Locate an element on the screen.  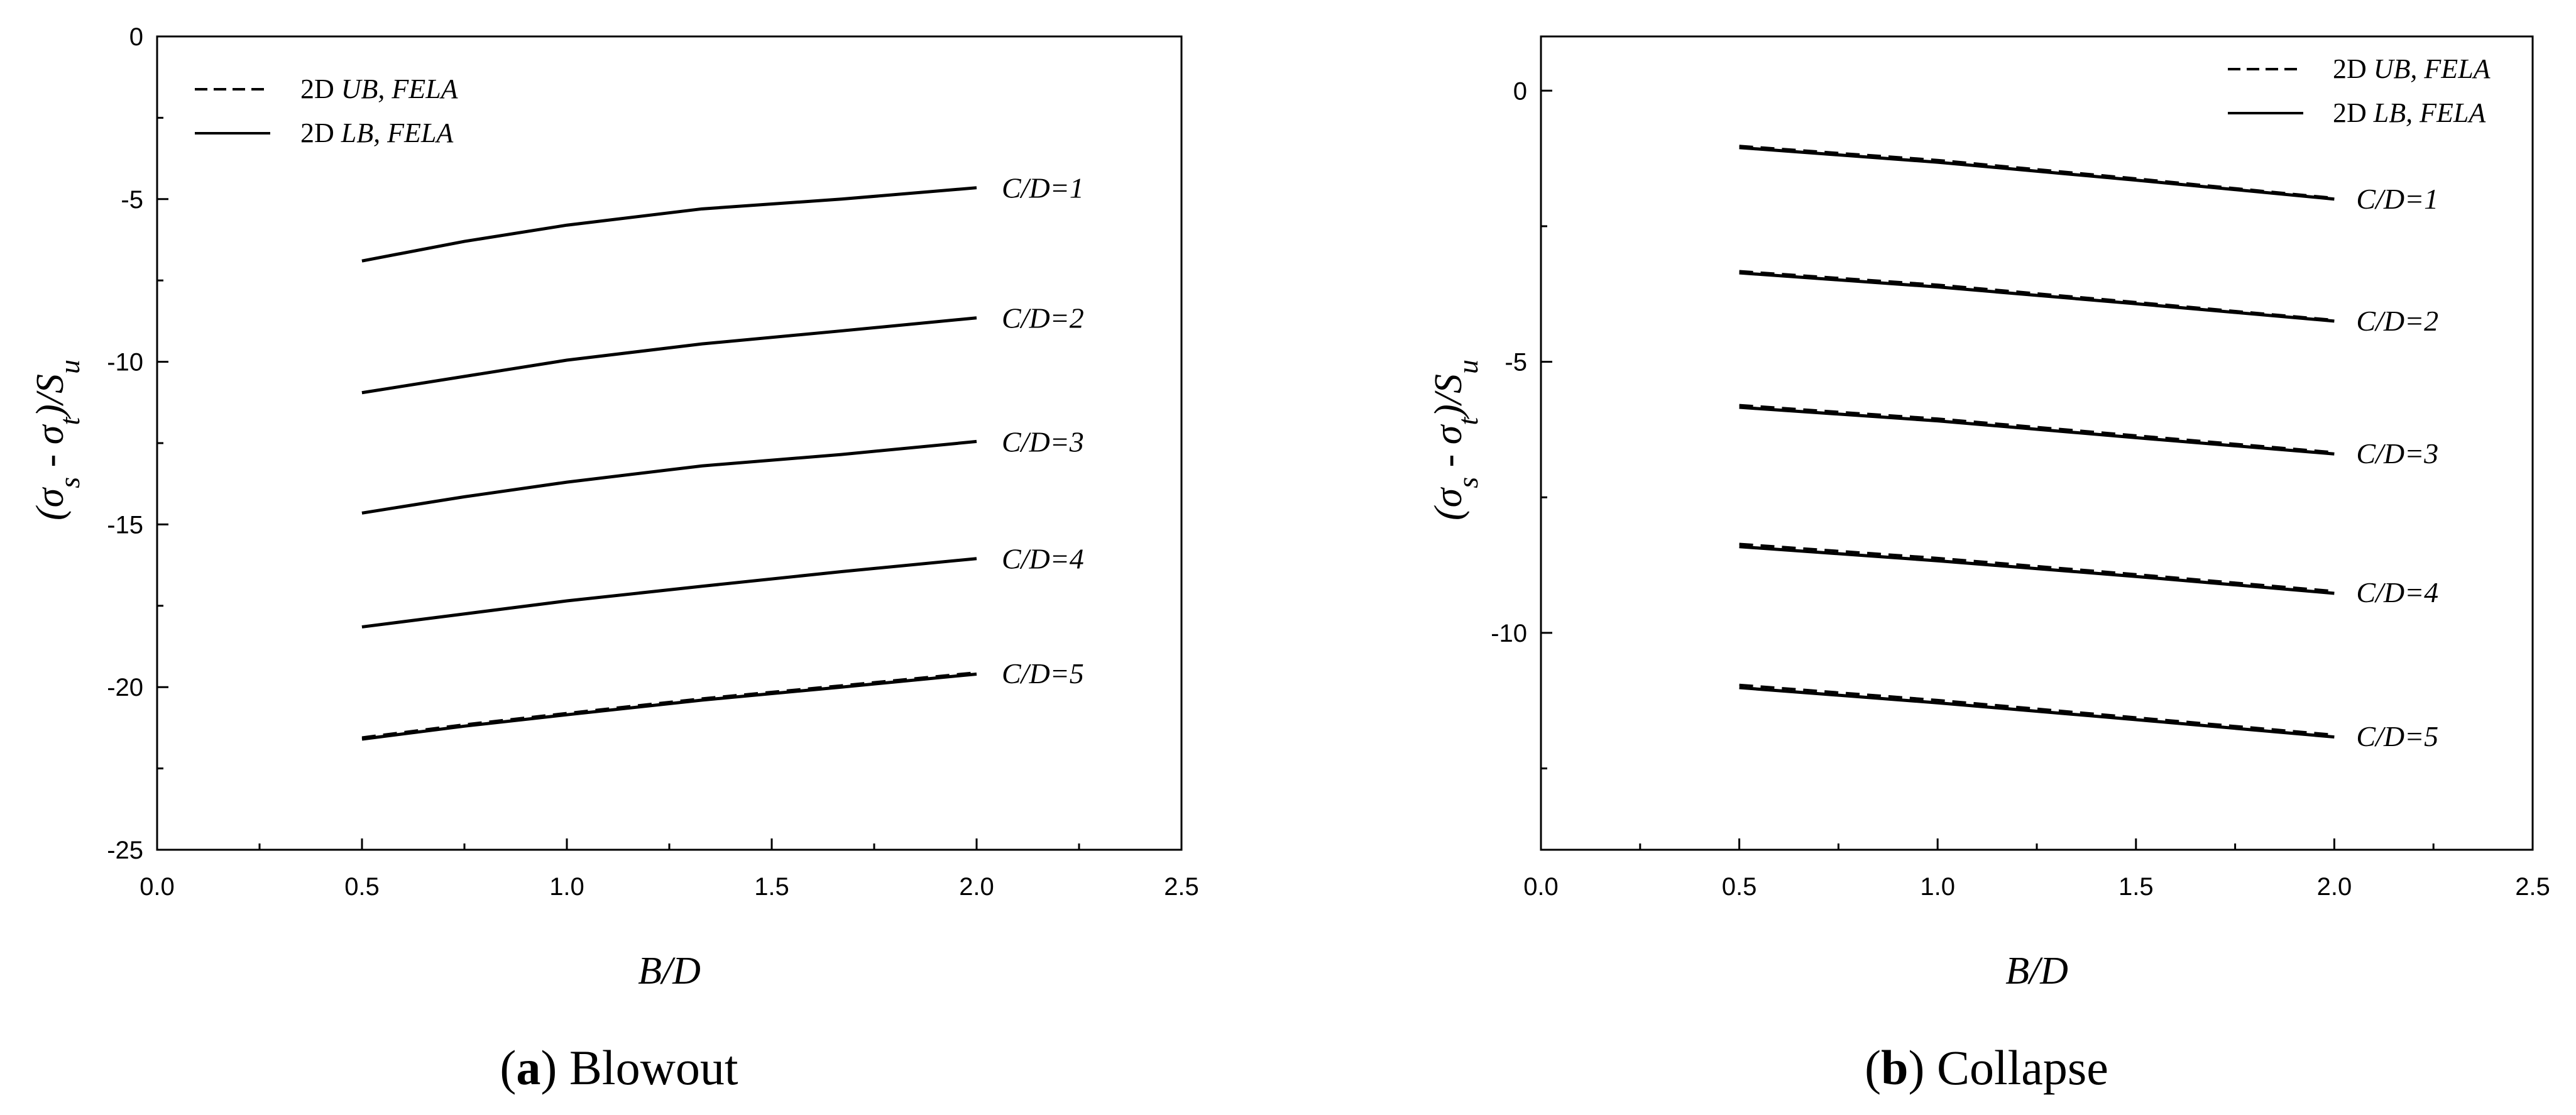
blowout-y-tick-label: 0 is located at coordinates (136, 37).